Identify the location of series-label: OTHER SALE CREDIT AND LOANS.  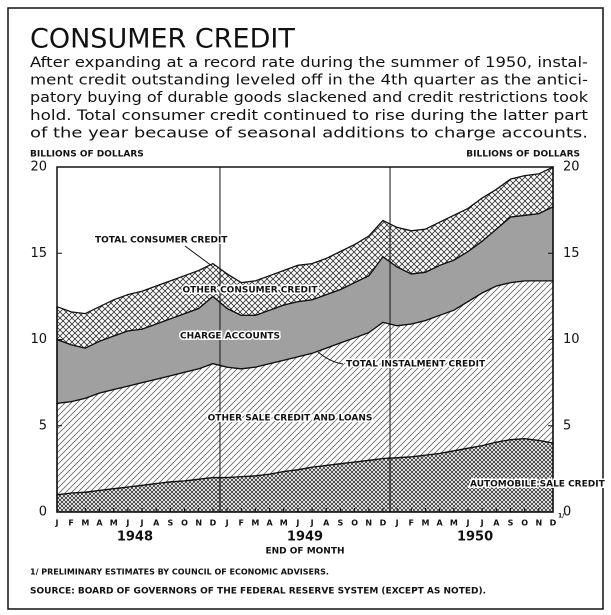
(290, 419).